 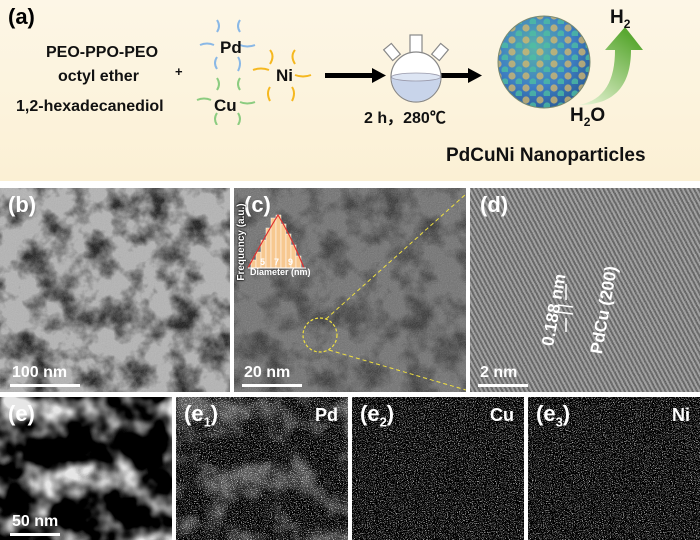 I want to click on metal-ni: Ni, so click(x=284, y=75).